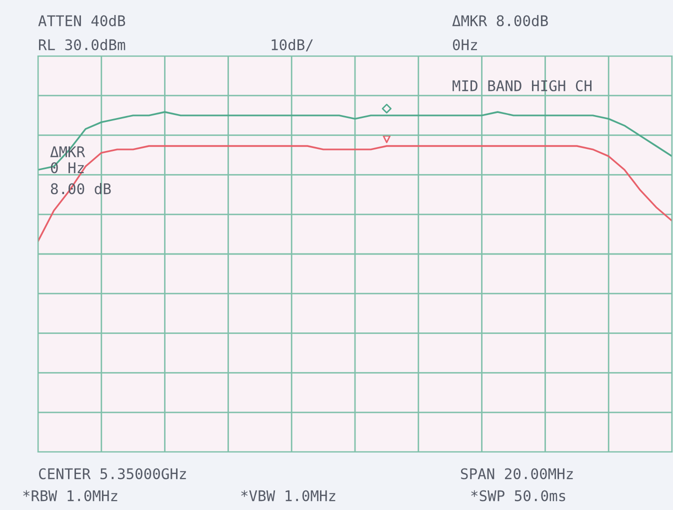 The width and height of the screenshot is (673, 510). What do you see at coordinates (82, 20) in the screenshot?
I see `text: ATTEN 40dB` at bounding box center [82, 20].